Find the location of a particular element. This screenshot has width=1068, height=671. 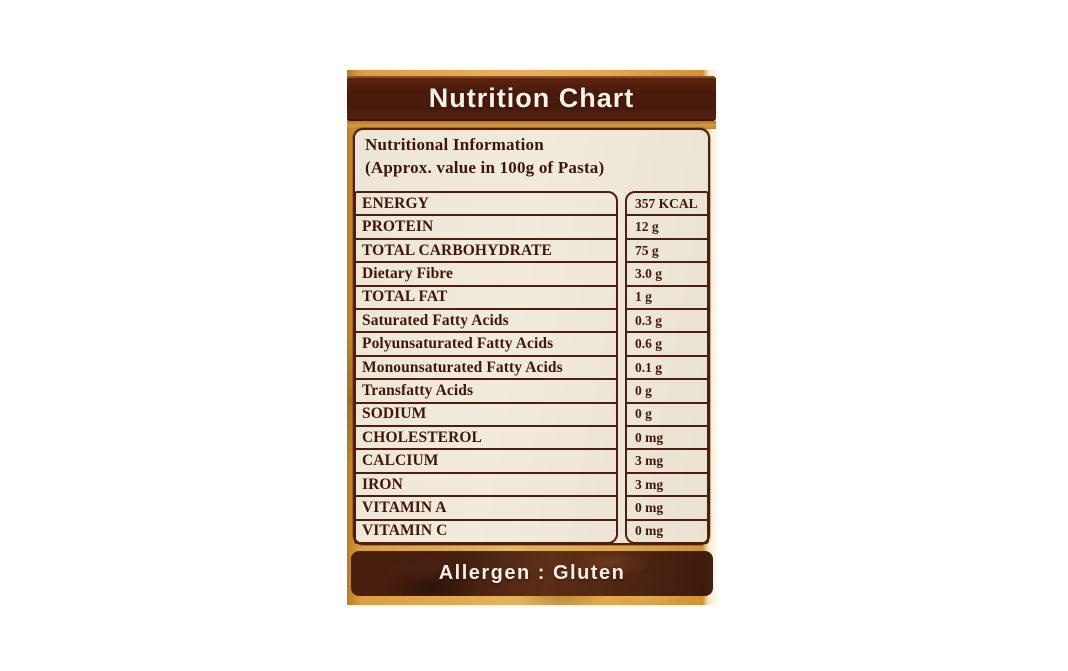

title-banner: Nutrition Chart is located at coordinates (531, 98).